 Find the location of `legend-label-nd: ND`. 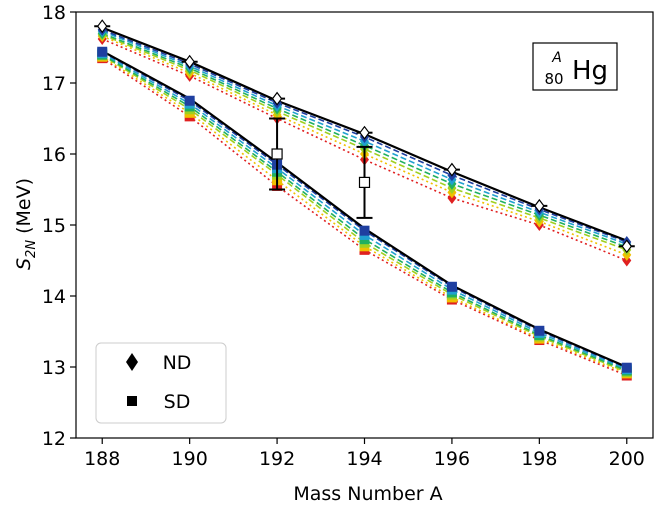

legend-label-nd: ND is located at coordinates (177, 363).